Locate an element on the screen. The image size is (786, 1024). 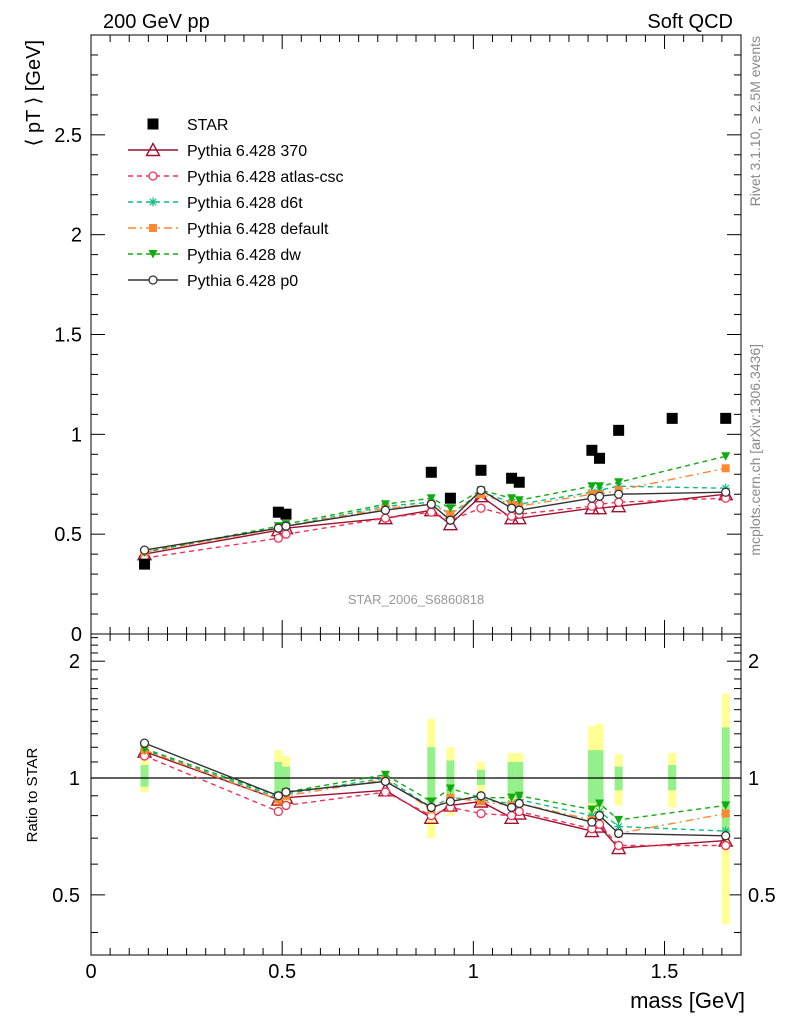
x-tick-label: 0.5 is located at coordinates (282, 972).